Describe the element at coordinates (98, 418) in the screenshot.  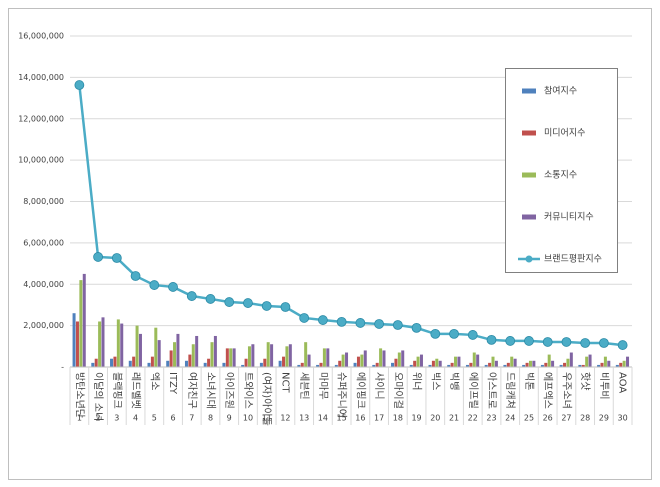
I see `category-number: 2` at that location.